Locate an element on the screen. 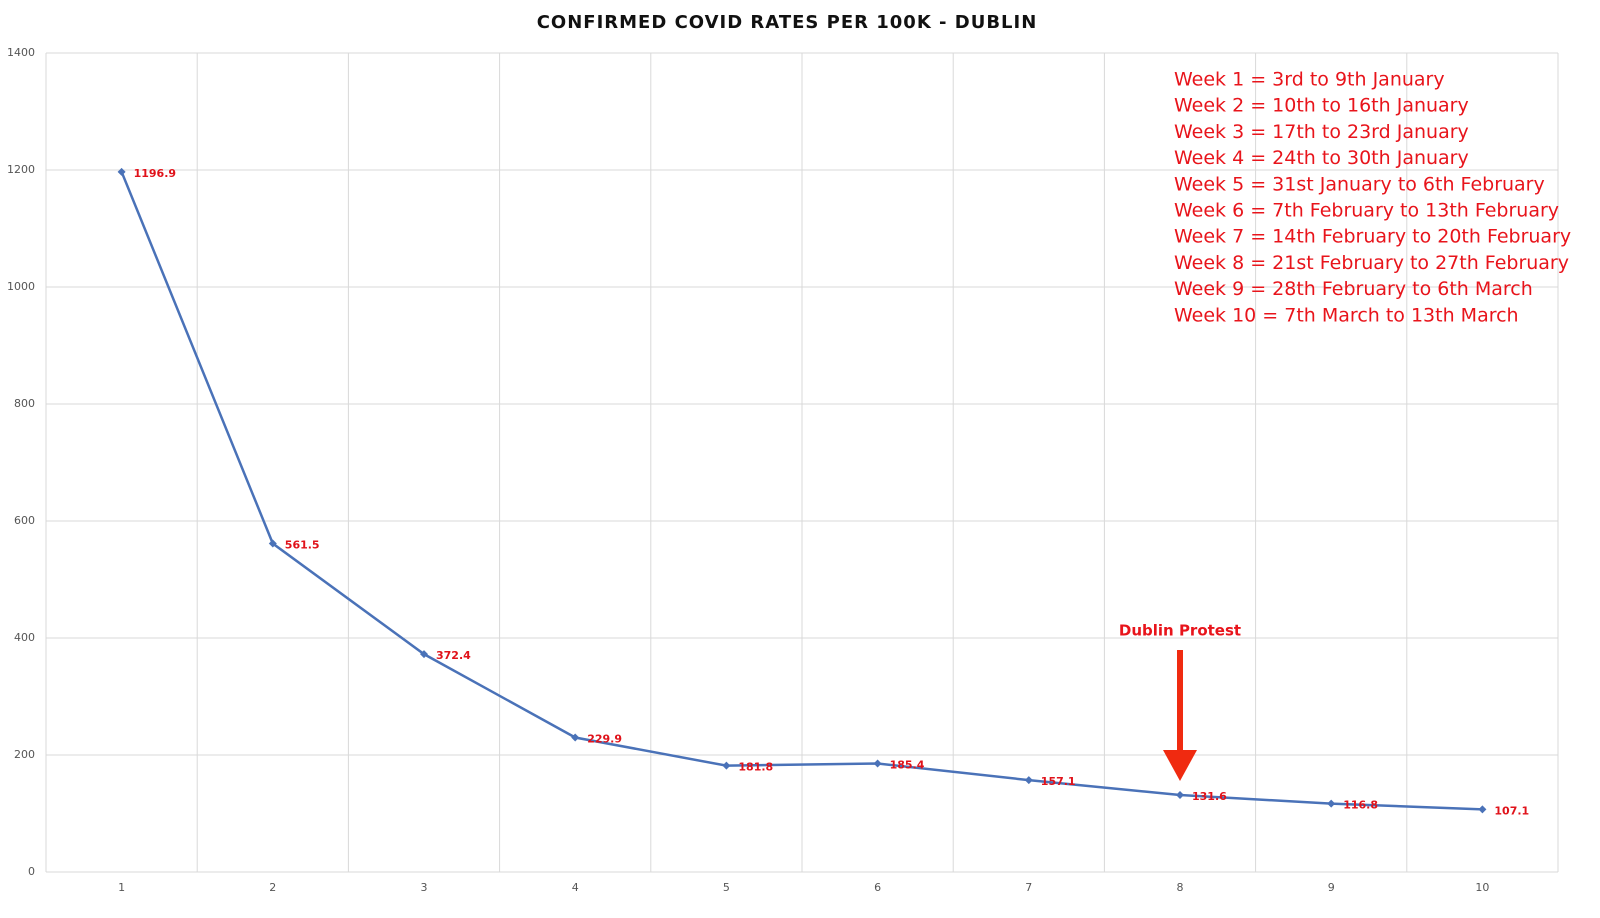  y-tick-label: 200 is located at coordinates (24, 754).